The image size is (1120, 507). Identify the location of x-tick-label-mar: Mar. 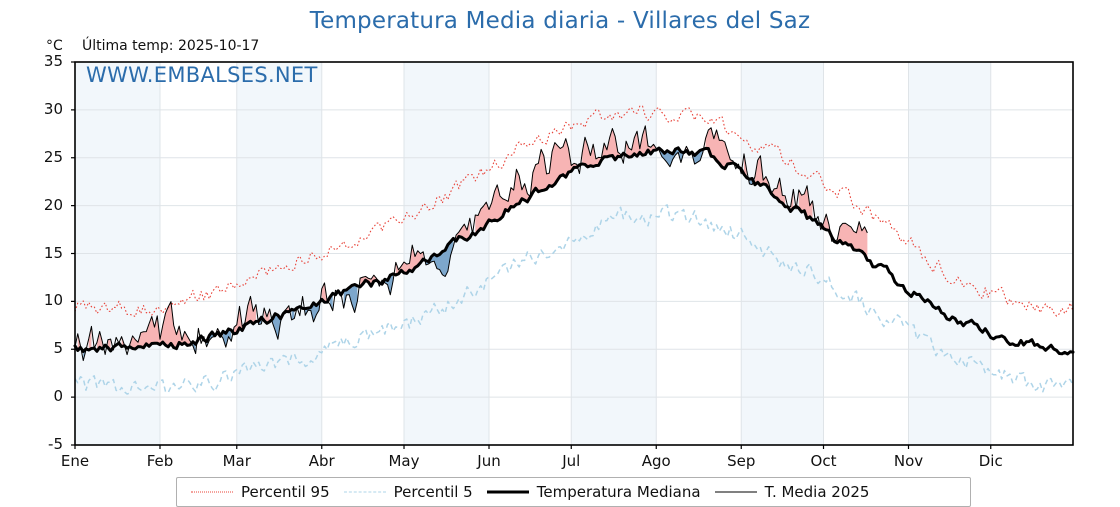
(236, 461).